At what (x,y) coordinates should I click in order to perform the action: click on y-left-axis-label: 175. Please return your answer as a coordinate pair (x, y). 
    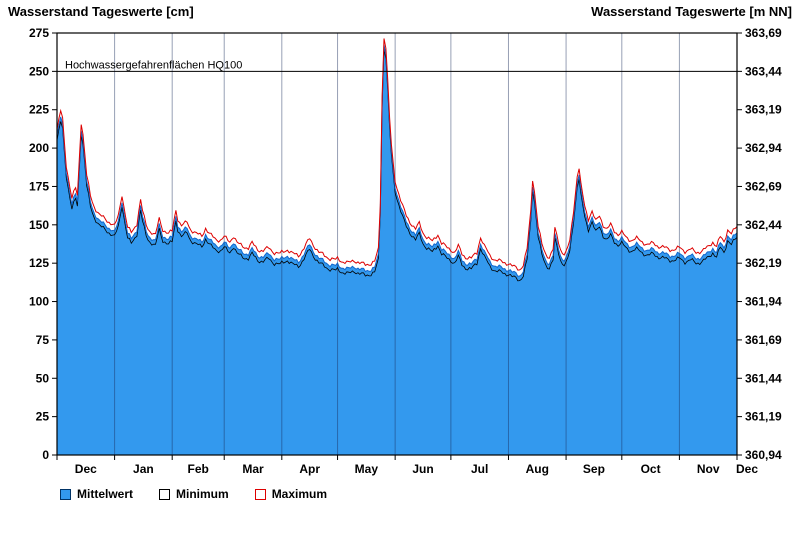
    Looking at the image, I should click on (39, 186).